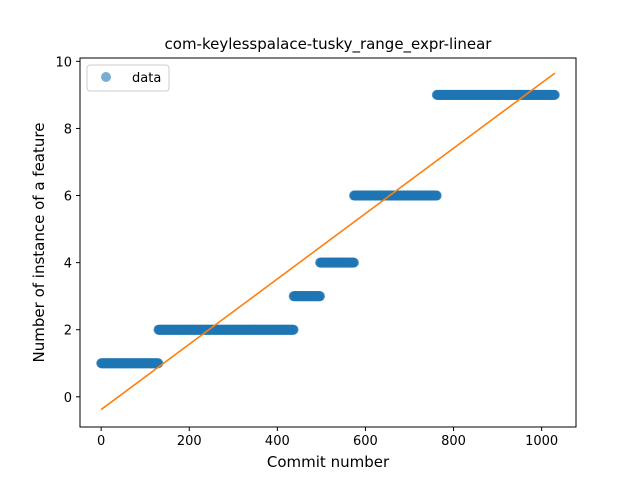 The height and width of the screenshot is (480, 640). I want to click on x-tick-label: 400, so click(277, 441).